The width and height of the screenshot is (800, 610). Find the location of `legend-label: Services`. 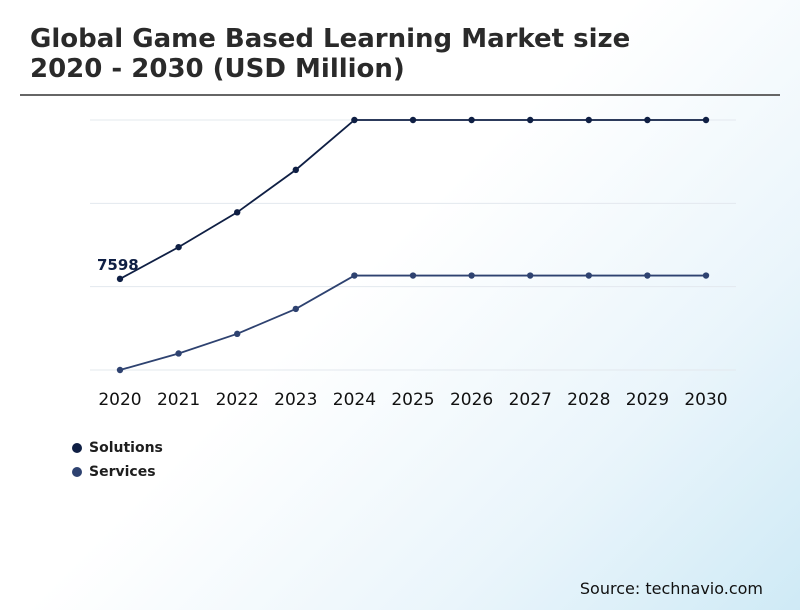

legend-label: Services is located at coordinates (122, 472).